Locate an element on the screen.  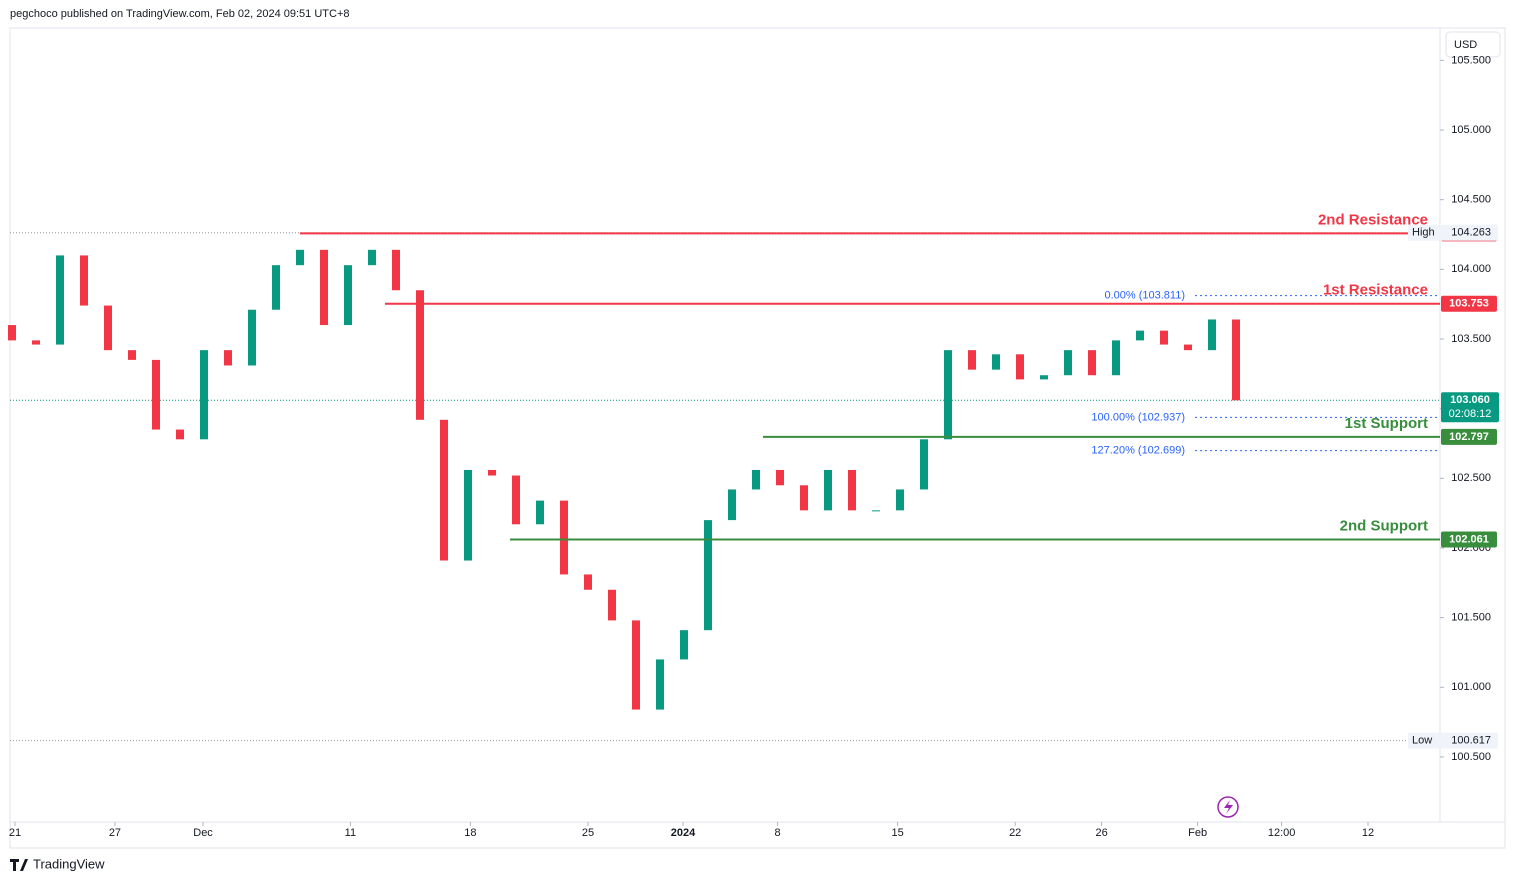
y-tick-label: 100.500 is located at coordinates (1471, 757).